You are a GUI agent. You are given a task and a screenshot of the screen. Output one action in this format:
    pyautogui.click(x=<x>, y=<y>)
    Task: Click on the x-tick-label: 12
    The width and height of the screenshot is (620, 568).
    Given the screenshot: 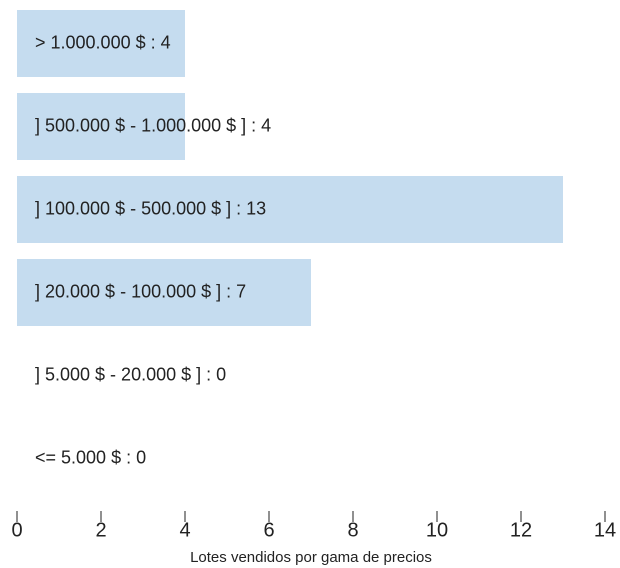 What is the action you would take?
    pyautogui.click(x=521, y=530)
    